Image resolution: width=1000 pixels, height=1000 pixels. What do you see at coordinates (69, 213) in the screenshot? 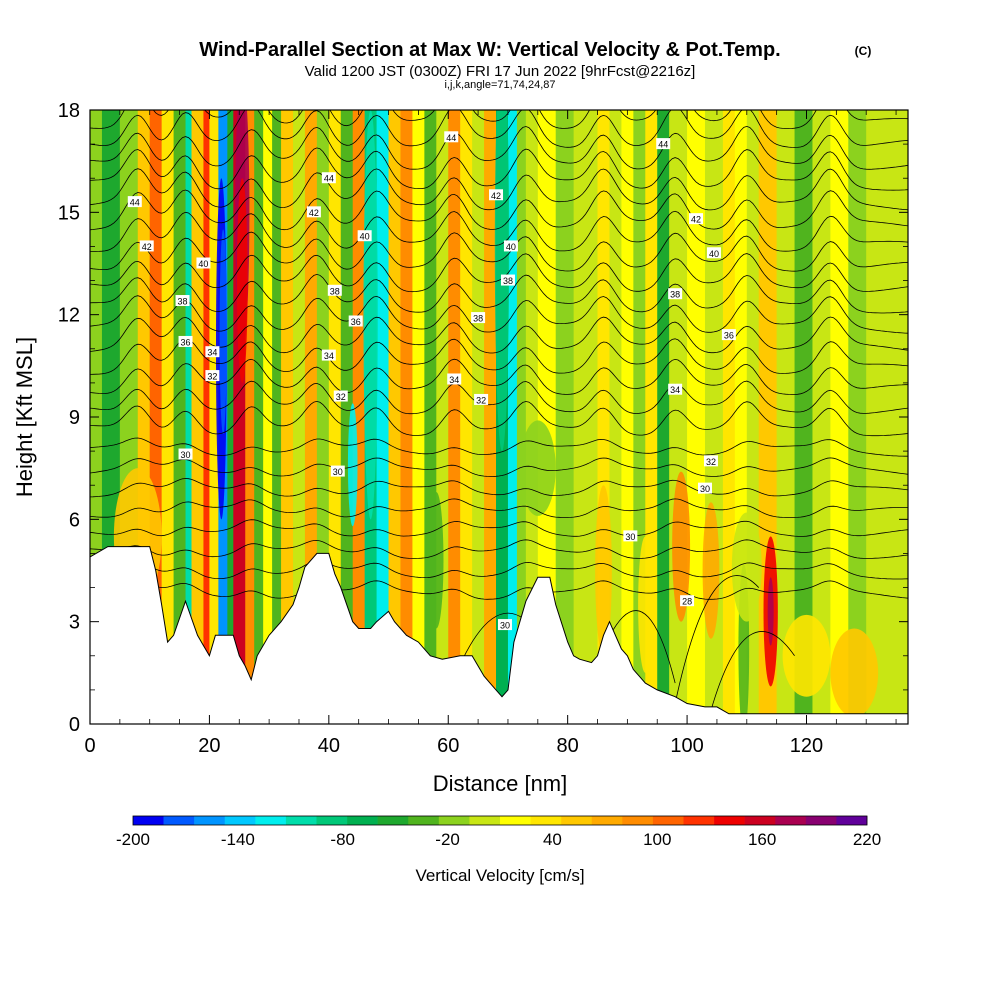
I see `y-tick-label: 15` at bounding box center [69, 213].